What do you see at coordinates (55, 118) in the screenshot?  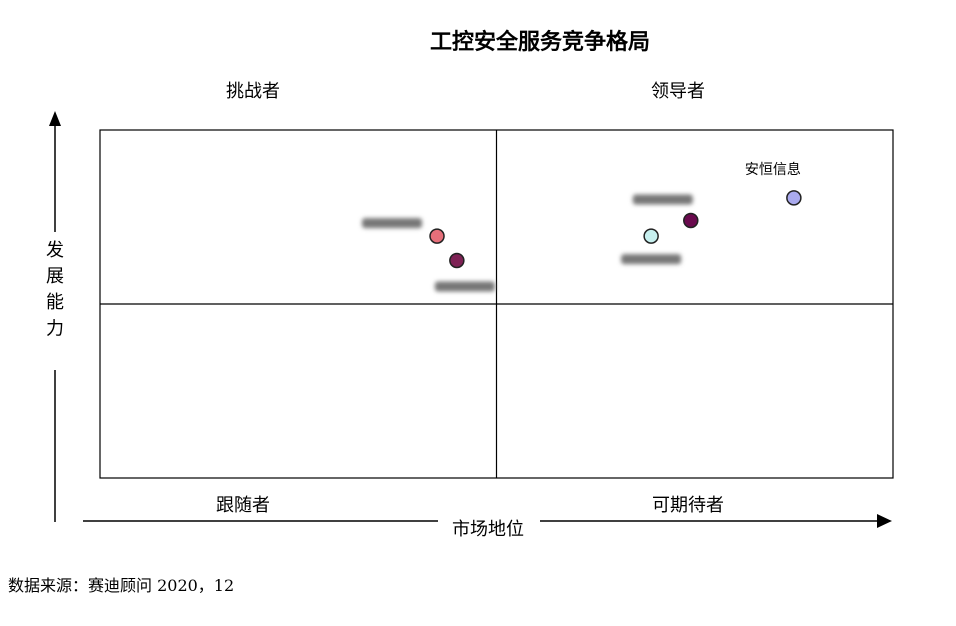 I see `y-axis-arrowhead` at bounding box center [55, 118].